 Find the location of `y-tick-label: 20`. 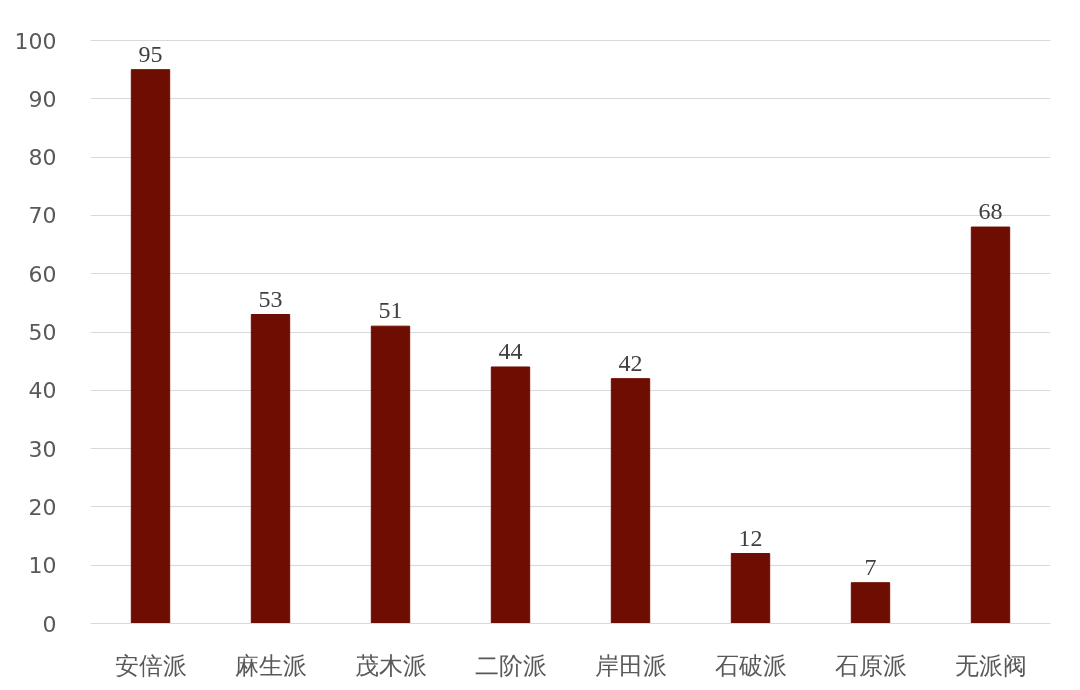

y-tick-label: 20 is located at coordinates (42, 507).